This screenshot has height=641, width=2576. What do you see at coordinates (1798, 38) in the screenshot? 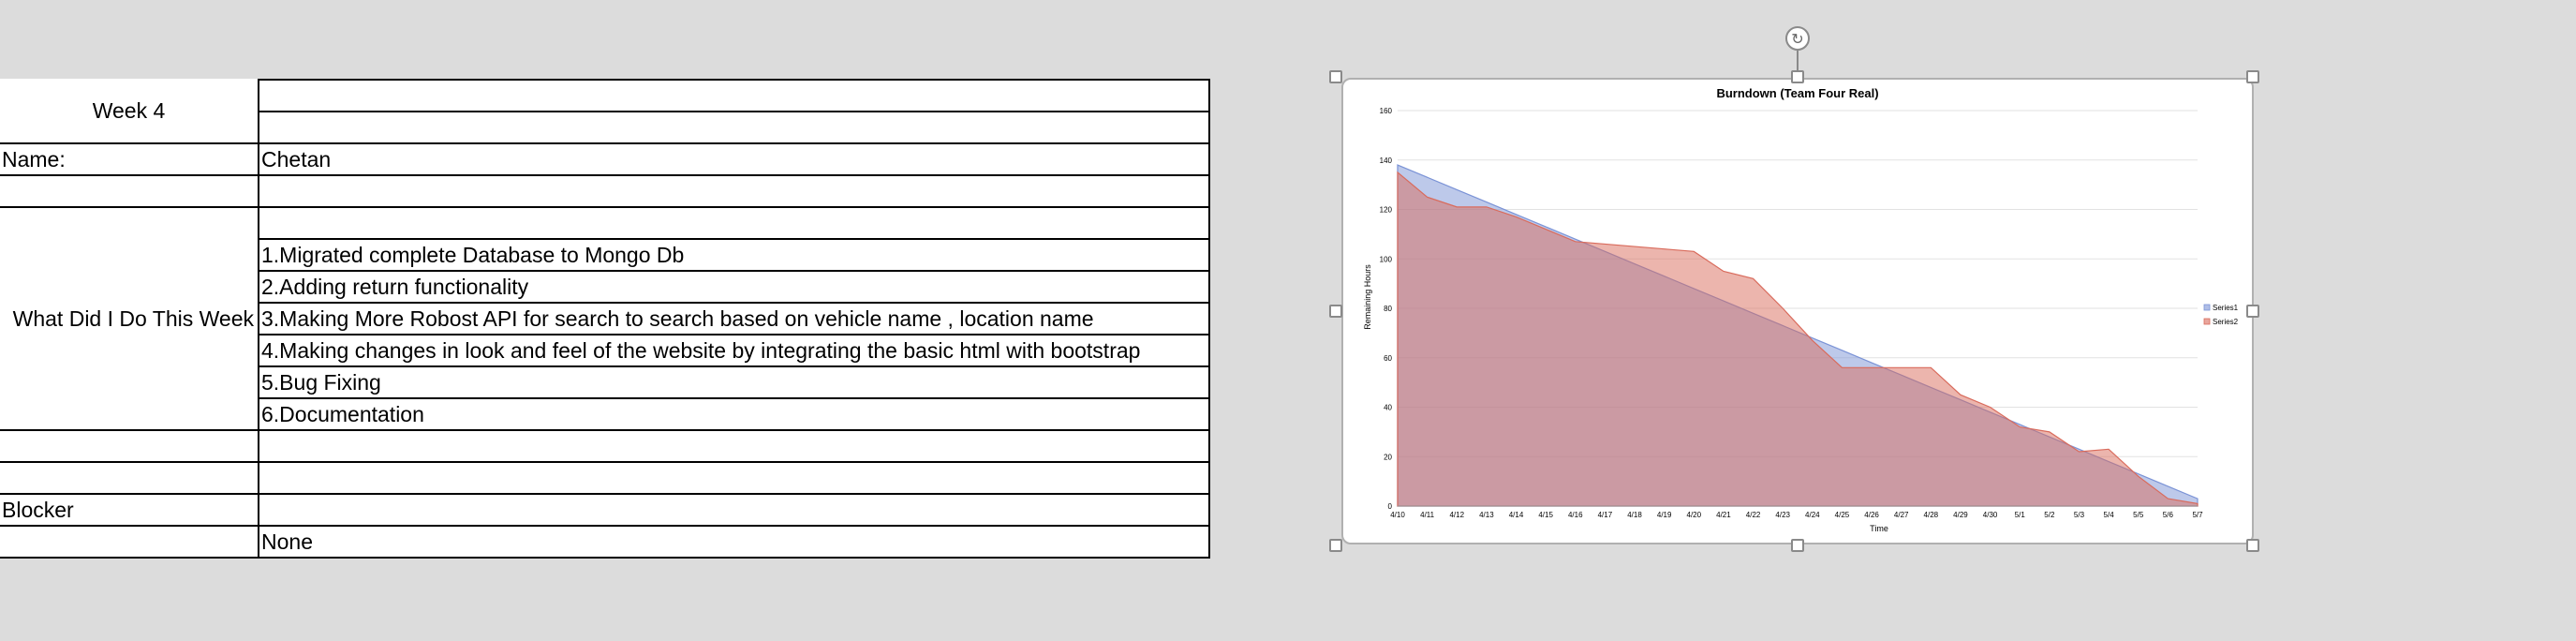
I see `rotate-handle-icon: ↻` at bounding box center [1798, 38].